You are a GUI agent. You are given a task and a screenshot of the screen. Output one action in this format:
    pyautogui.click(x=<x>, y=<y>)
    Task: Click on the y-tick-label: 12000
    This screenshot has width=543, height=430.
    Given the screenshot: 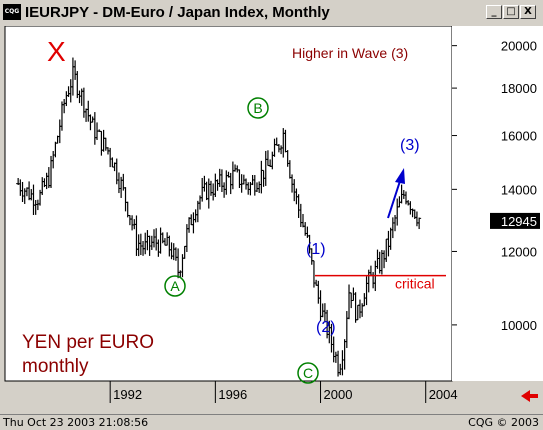 What is the action you would take?
    pyautogui.click(x=519, y=251)
    